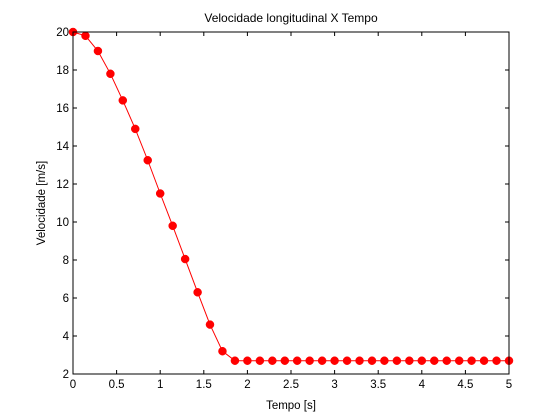 Image resolution: width=560 pixels, height=420 pixels. I want to click on x-tick-label: 0.5, so click(117, 385).